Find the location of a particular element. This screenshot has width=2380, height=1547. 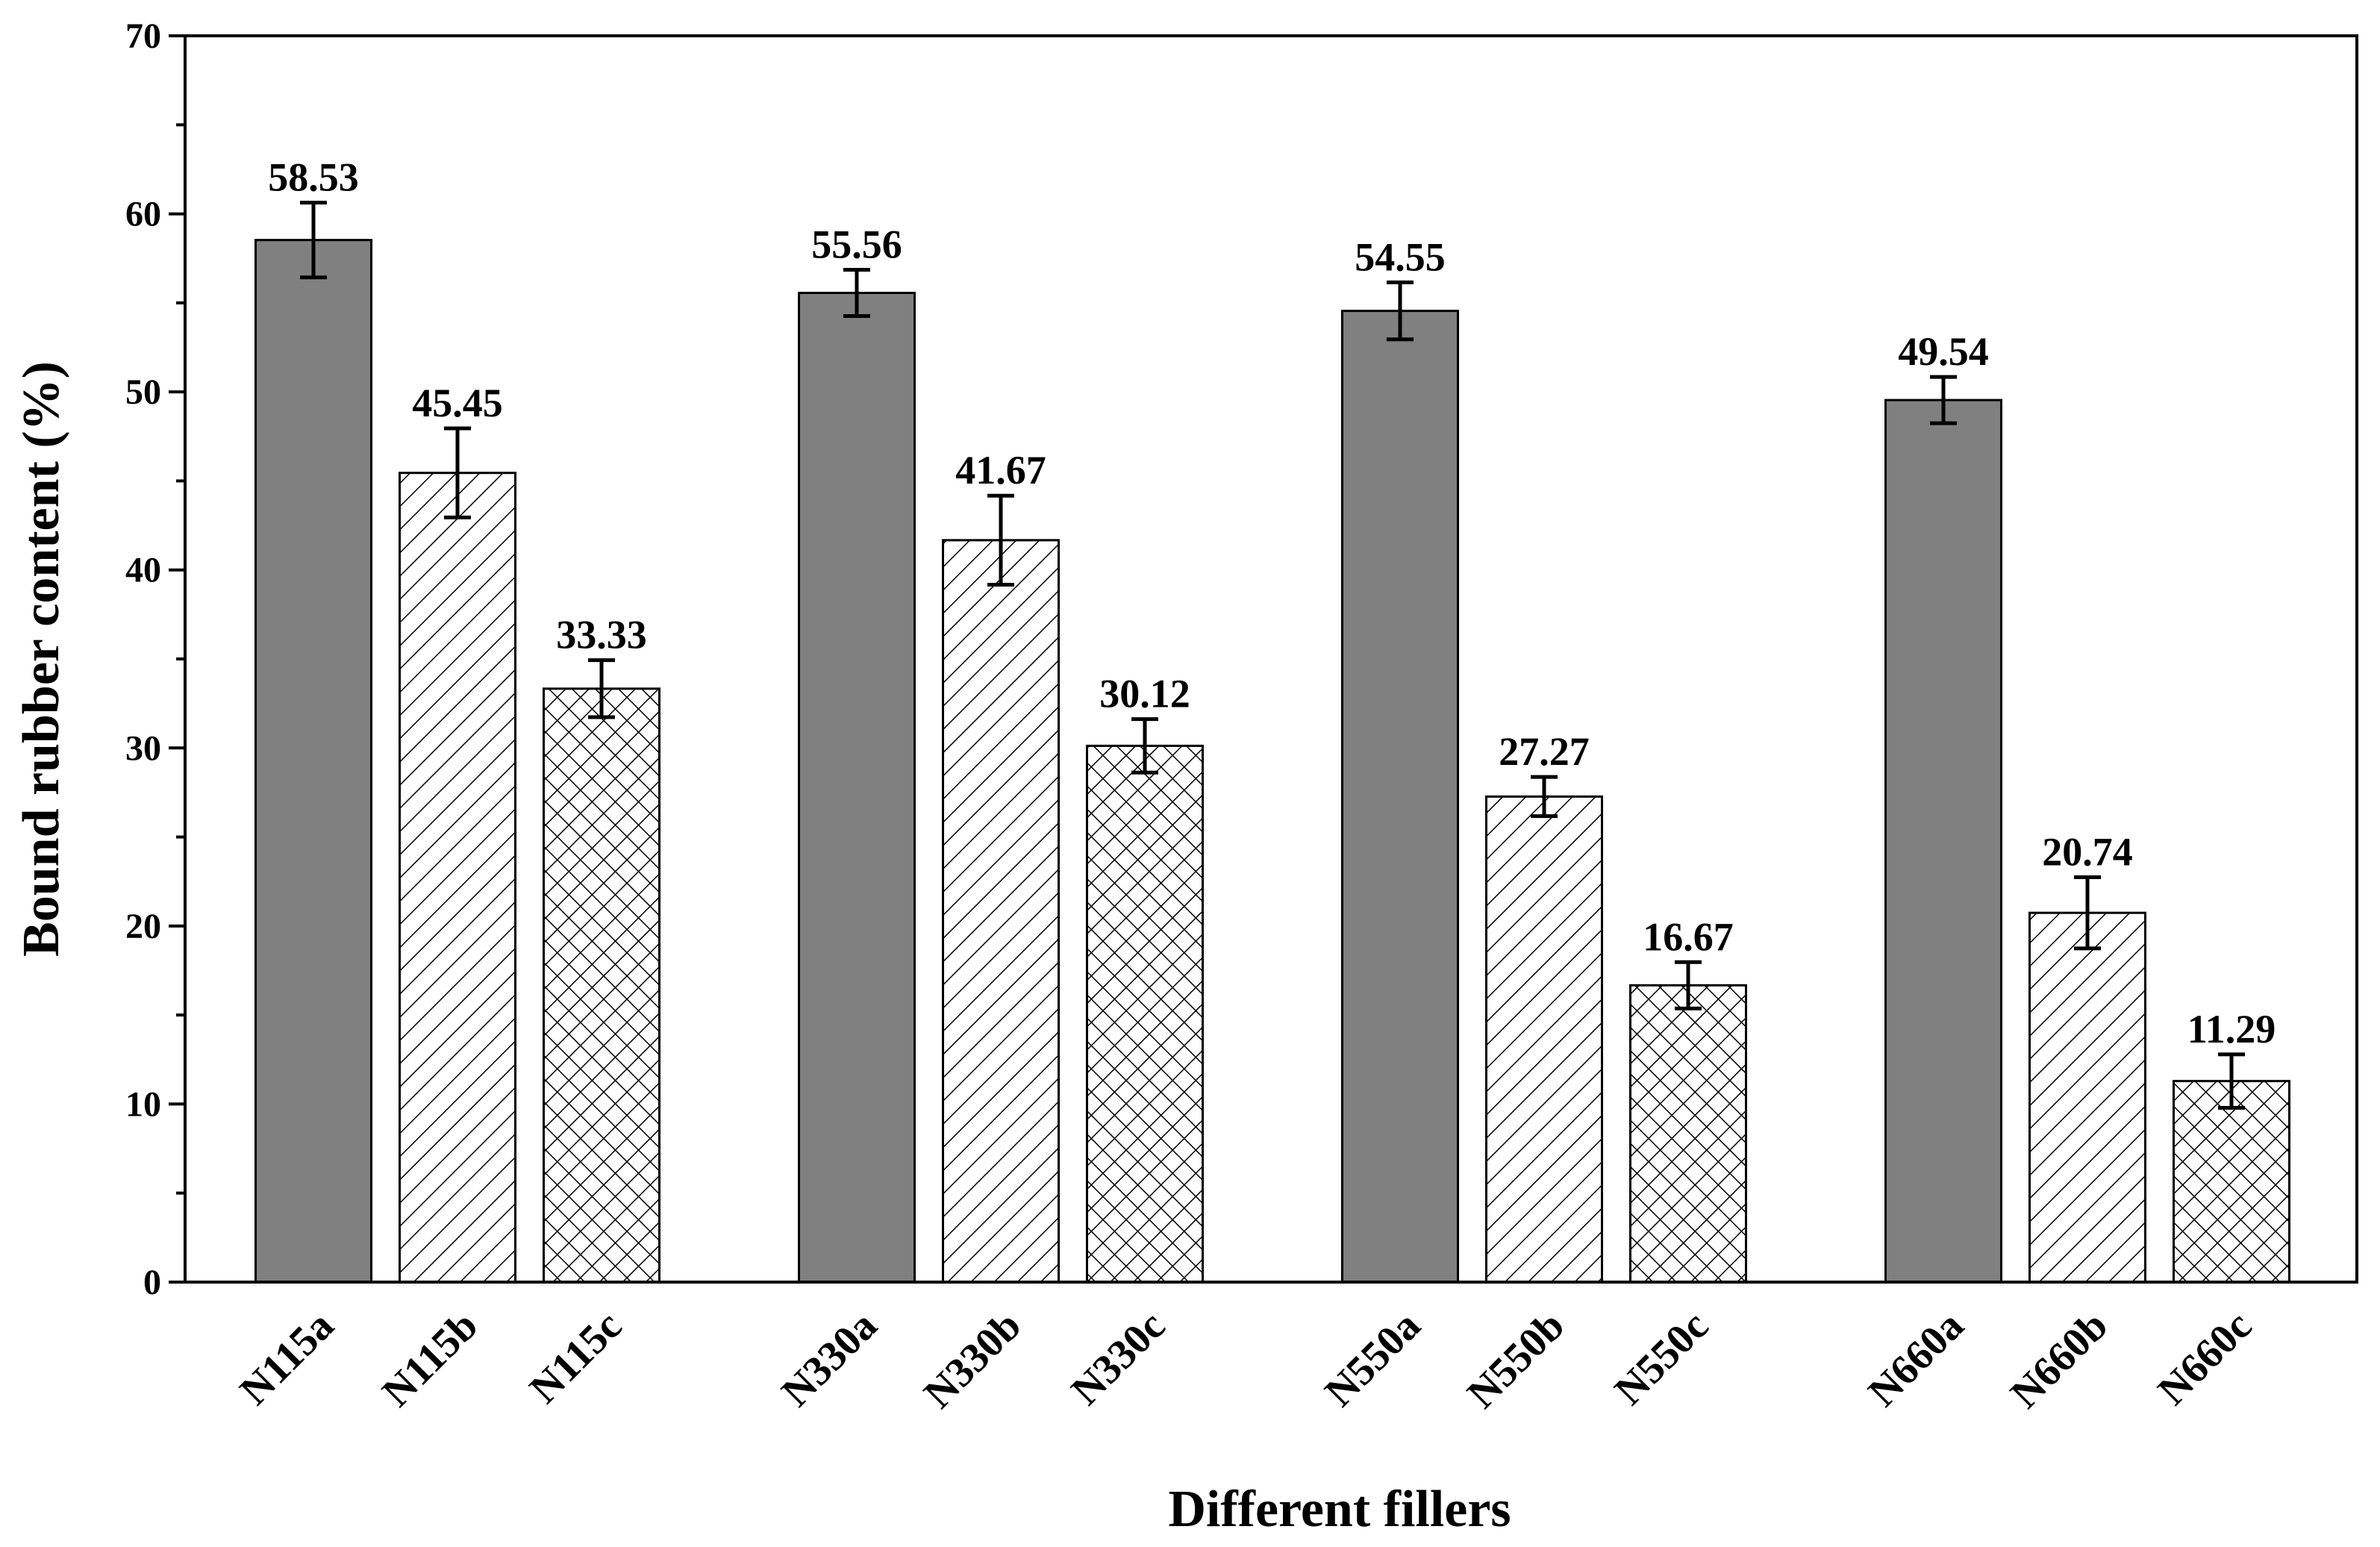

x-tick-label-n550a: N550a is located at coordinates (1373, 1359).